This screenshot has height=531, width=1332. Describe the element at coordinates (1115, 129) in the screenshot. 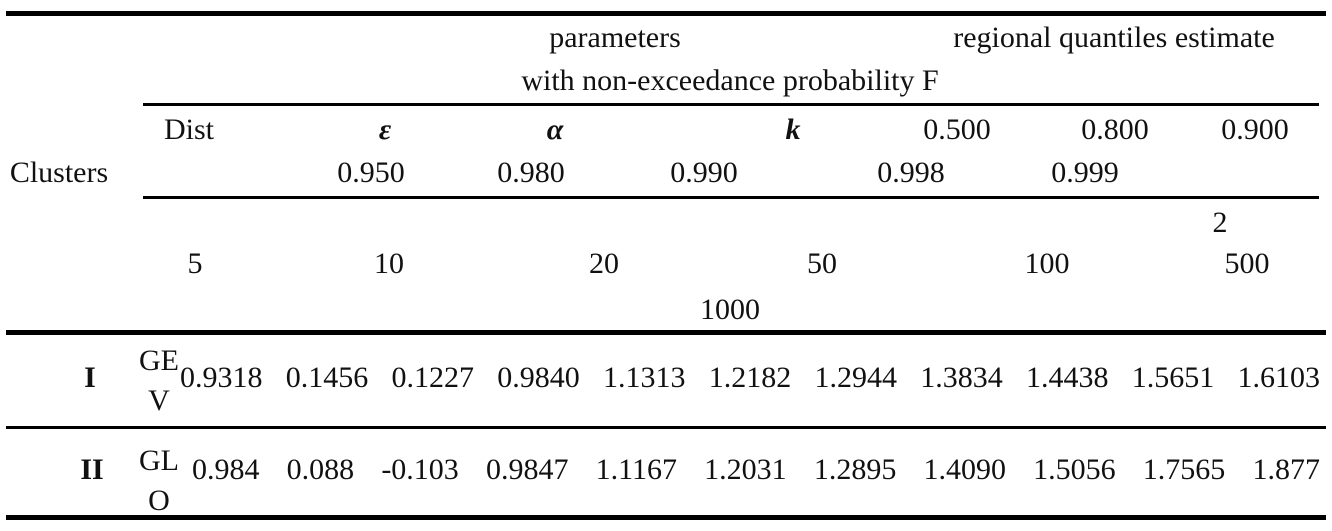

I see `f-value-0800: 0.800` at that location.